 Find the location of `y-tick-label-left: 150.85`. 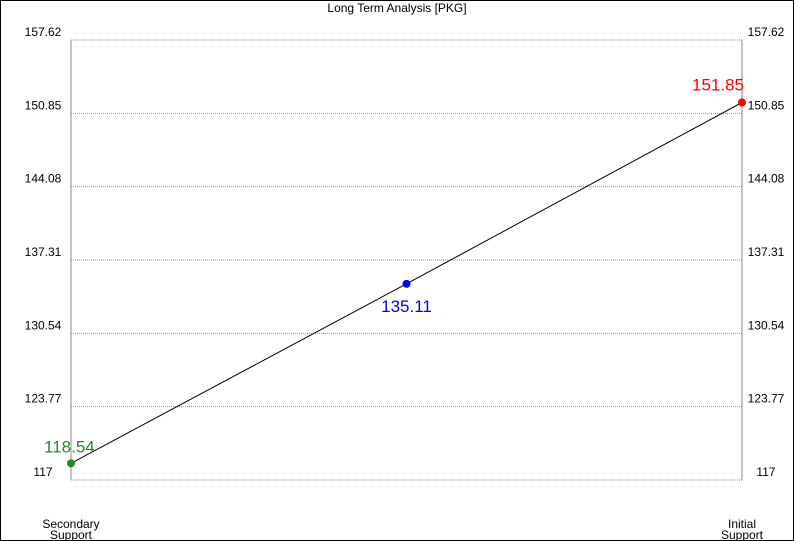

y-tick-label-left: 150.85 is located at coordinates (43, 105).